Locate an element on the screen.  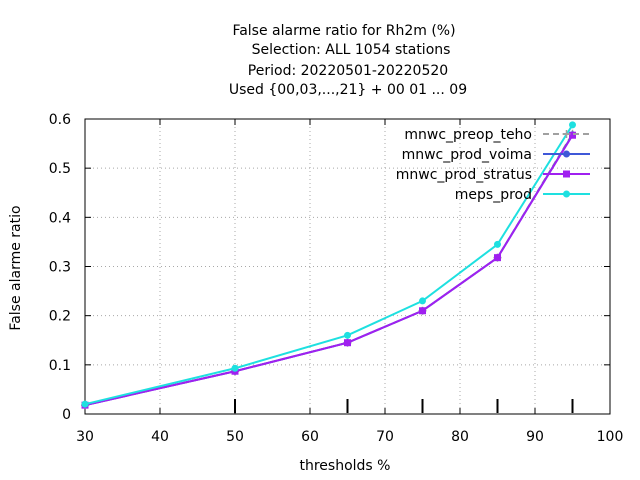
y-tick-label: 0 is located at coordinates (66, 415).